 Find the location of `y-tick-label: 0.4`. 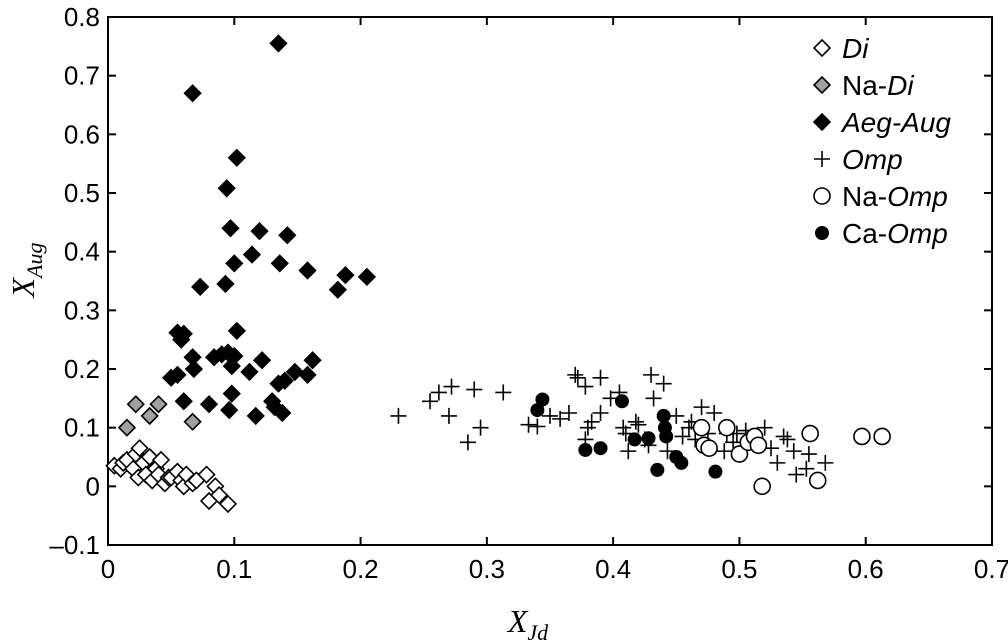

y-tick-label: 0.4 is located at coordinates (82, 252).